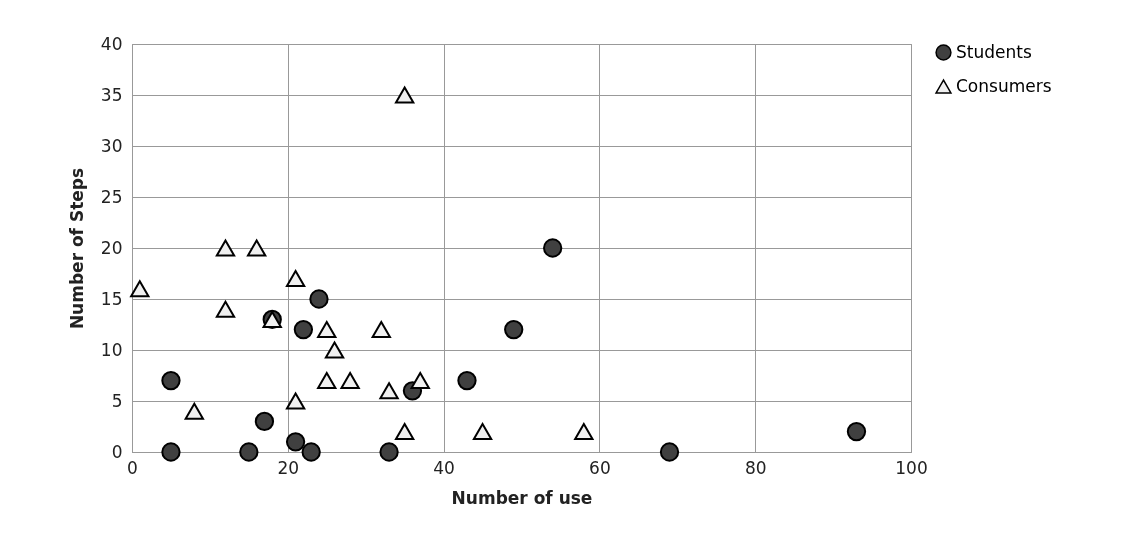  I want to click on x-tick-label: 20, so click(288, 467).